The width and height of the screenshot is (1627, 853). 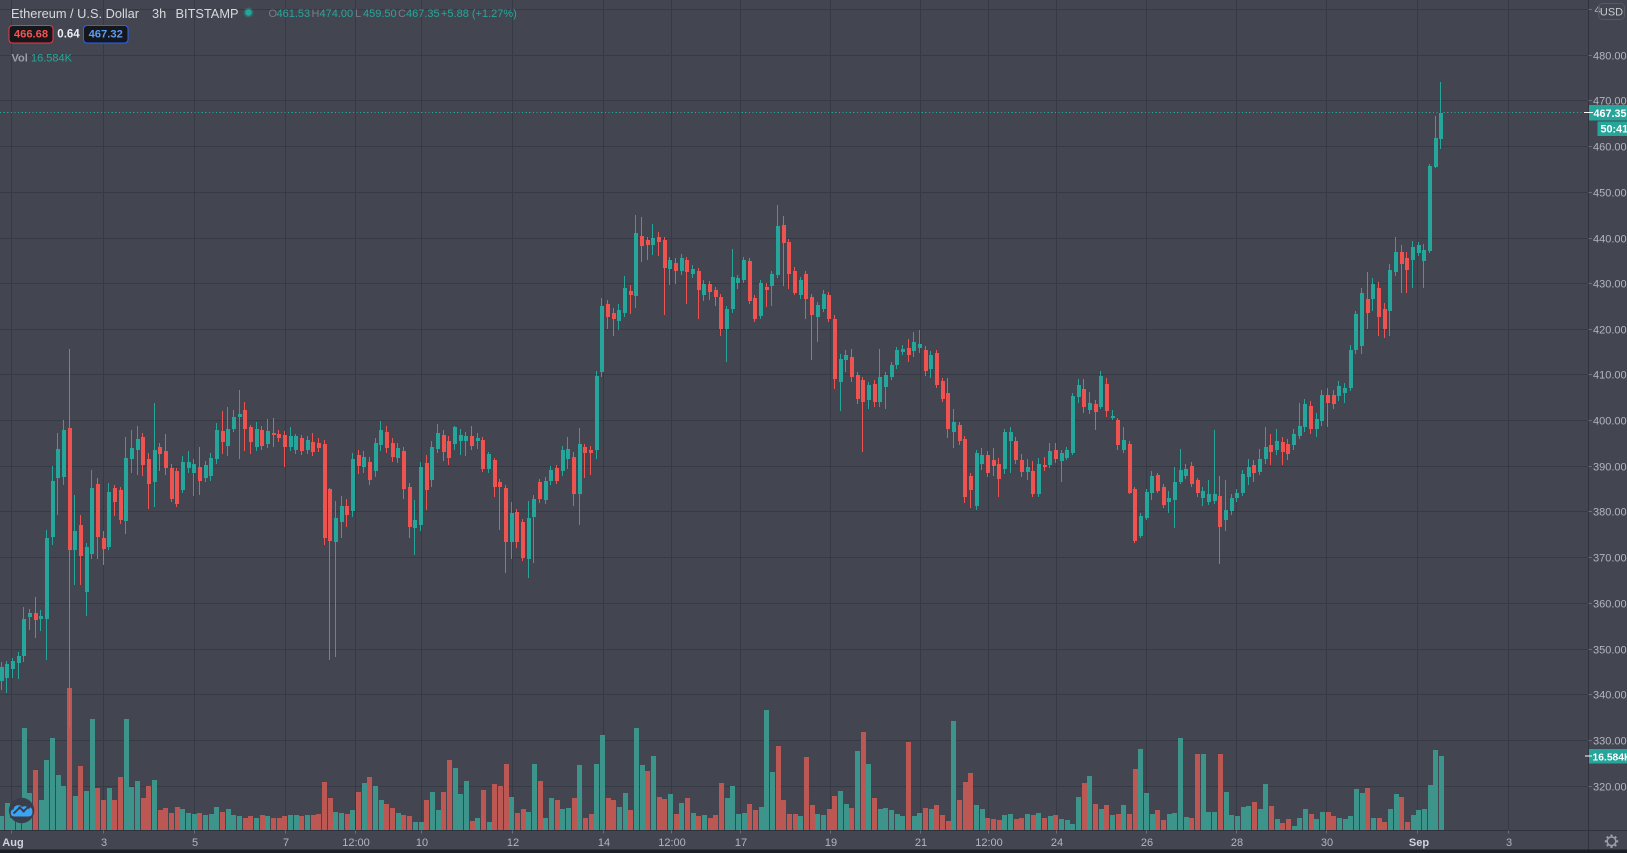 What do you see at coordinates (1610, 651) in the screenshot?
I see `svg-text: 350.00` at bounding box center [1610, 651].